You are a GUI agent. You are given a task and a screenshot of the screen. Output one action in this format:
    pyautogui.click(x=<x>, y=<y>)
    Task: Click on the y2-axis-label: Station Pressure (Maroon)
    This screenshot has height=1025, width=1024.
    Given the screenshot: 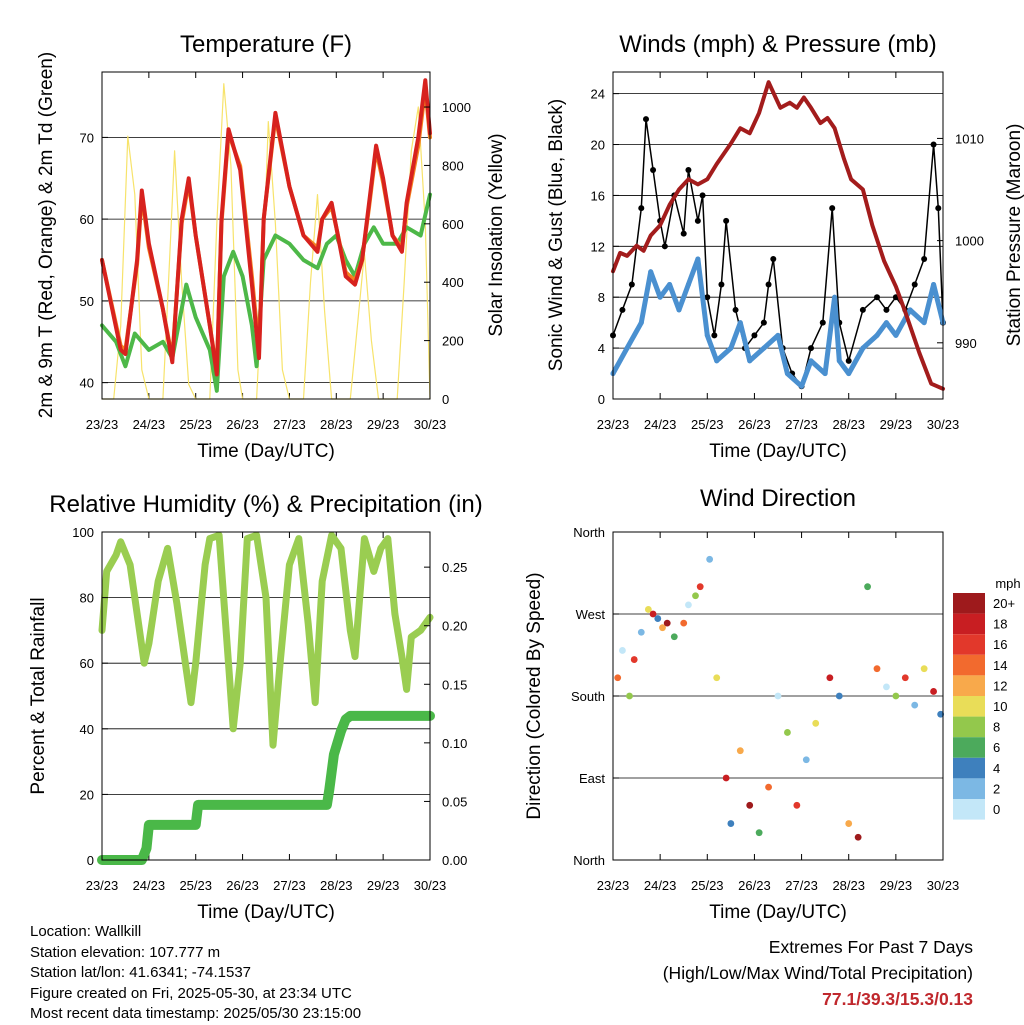 What is the action you would take?
    pyautogui.click(x=1014, y=235)
    